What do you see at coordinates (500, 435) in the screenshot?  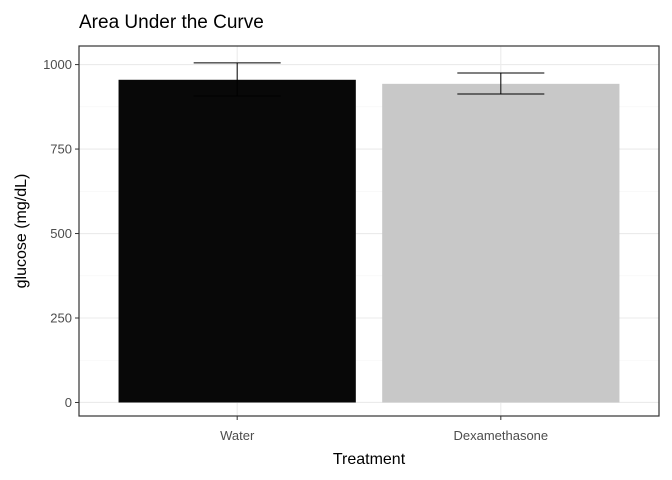 I see `x-tick-label: Dexamethasone` at bounding box center [500, 435].